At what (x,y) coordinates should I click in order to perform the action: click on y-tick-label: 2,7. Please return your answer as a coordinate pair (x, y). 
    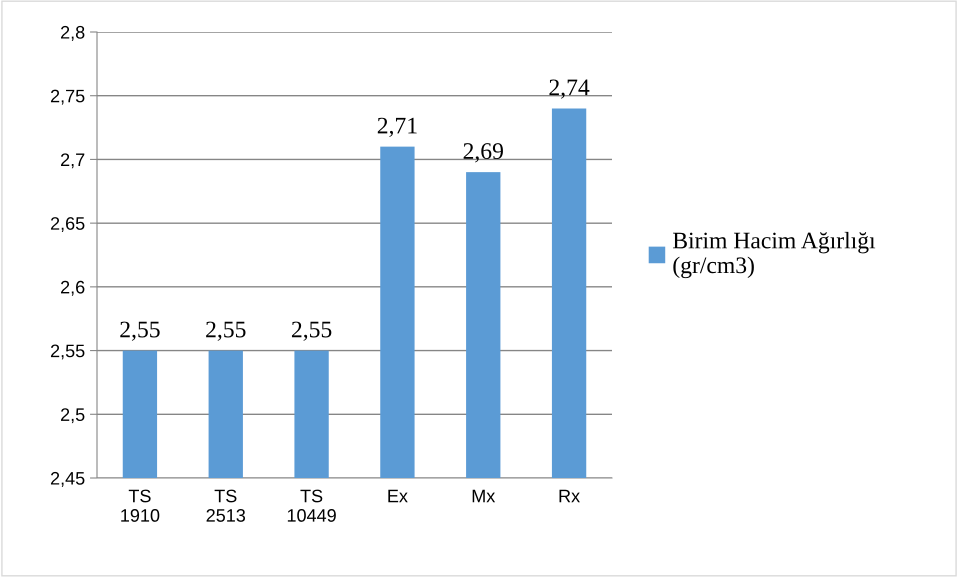
    Looking at the image, I should click on (72, 160).